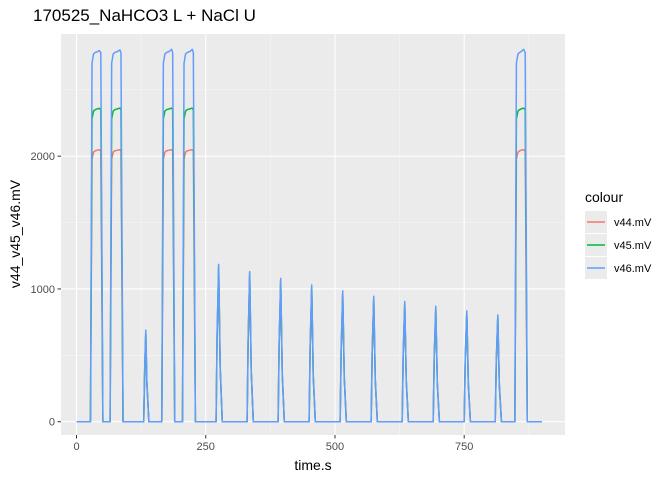  Describe the element at coordinates (604, 197) in the screenshot. I see `legend-title: colour` at that location.